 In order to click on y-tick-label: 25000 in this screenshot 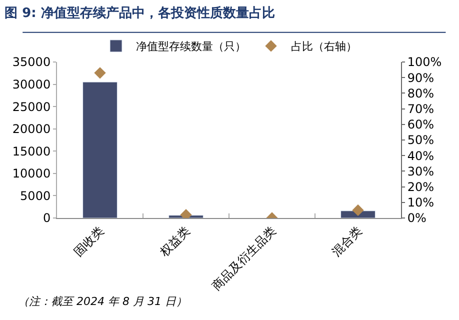, I will do `click(31, 107)`.